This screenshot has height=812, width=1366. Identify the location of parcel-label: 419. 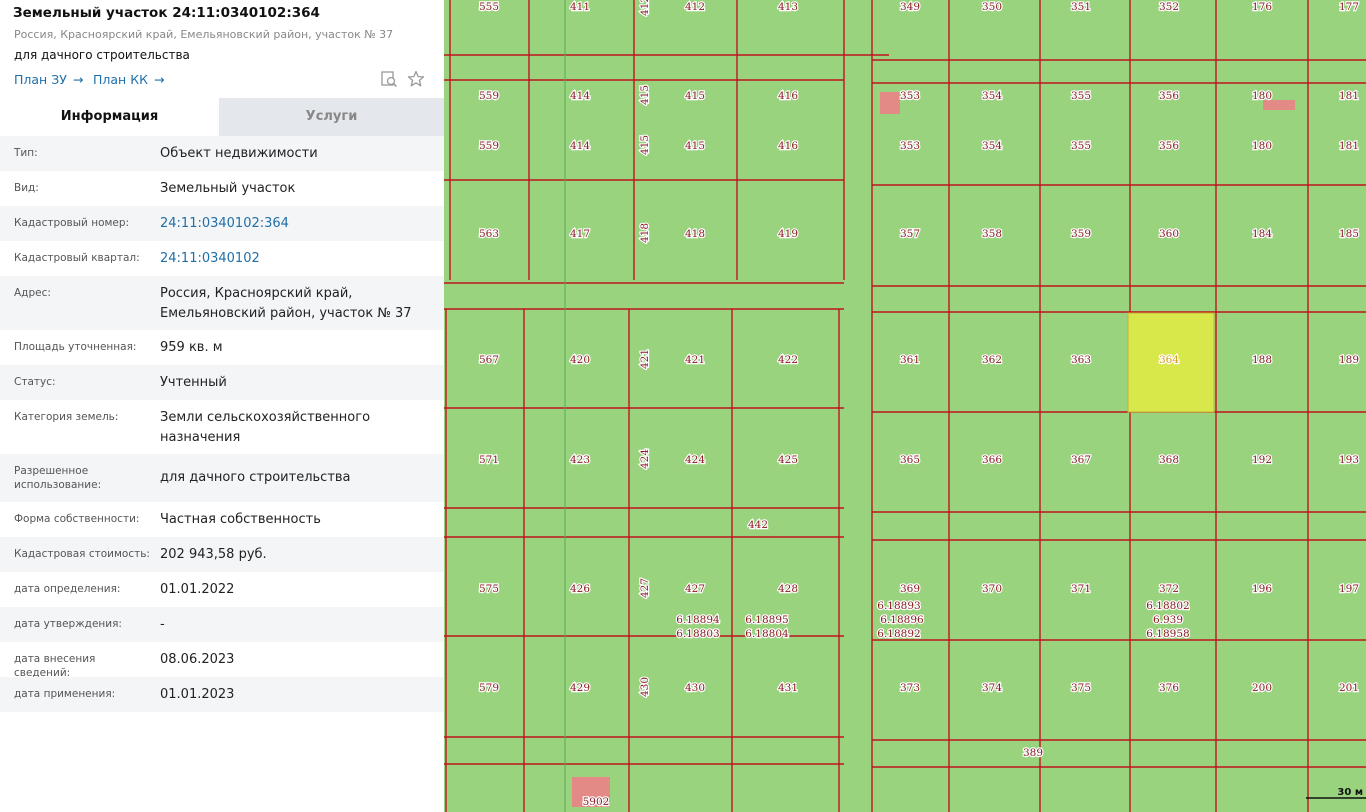
(788, 234).